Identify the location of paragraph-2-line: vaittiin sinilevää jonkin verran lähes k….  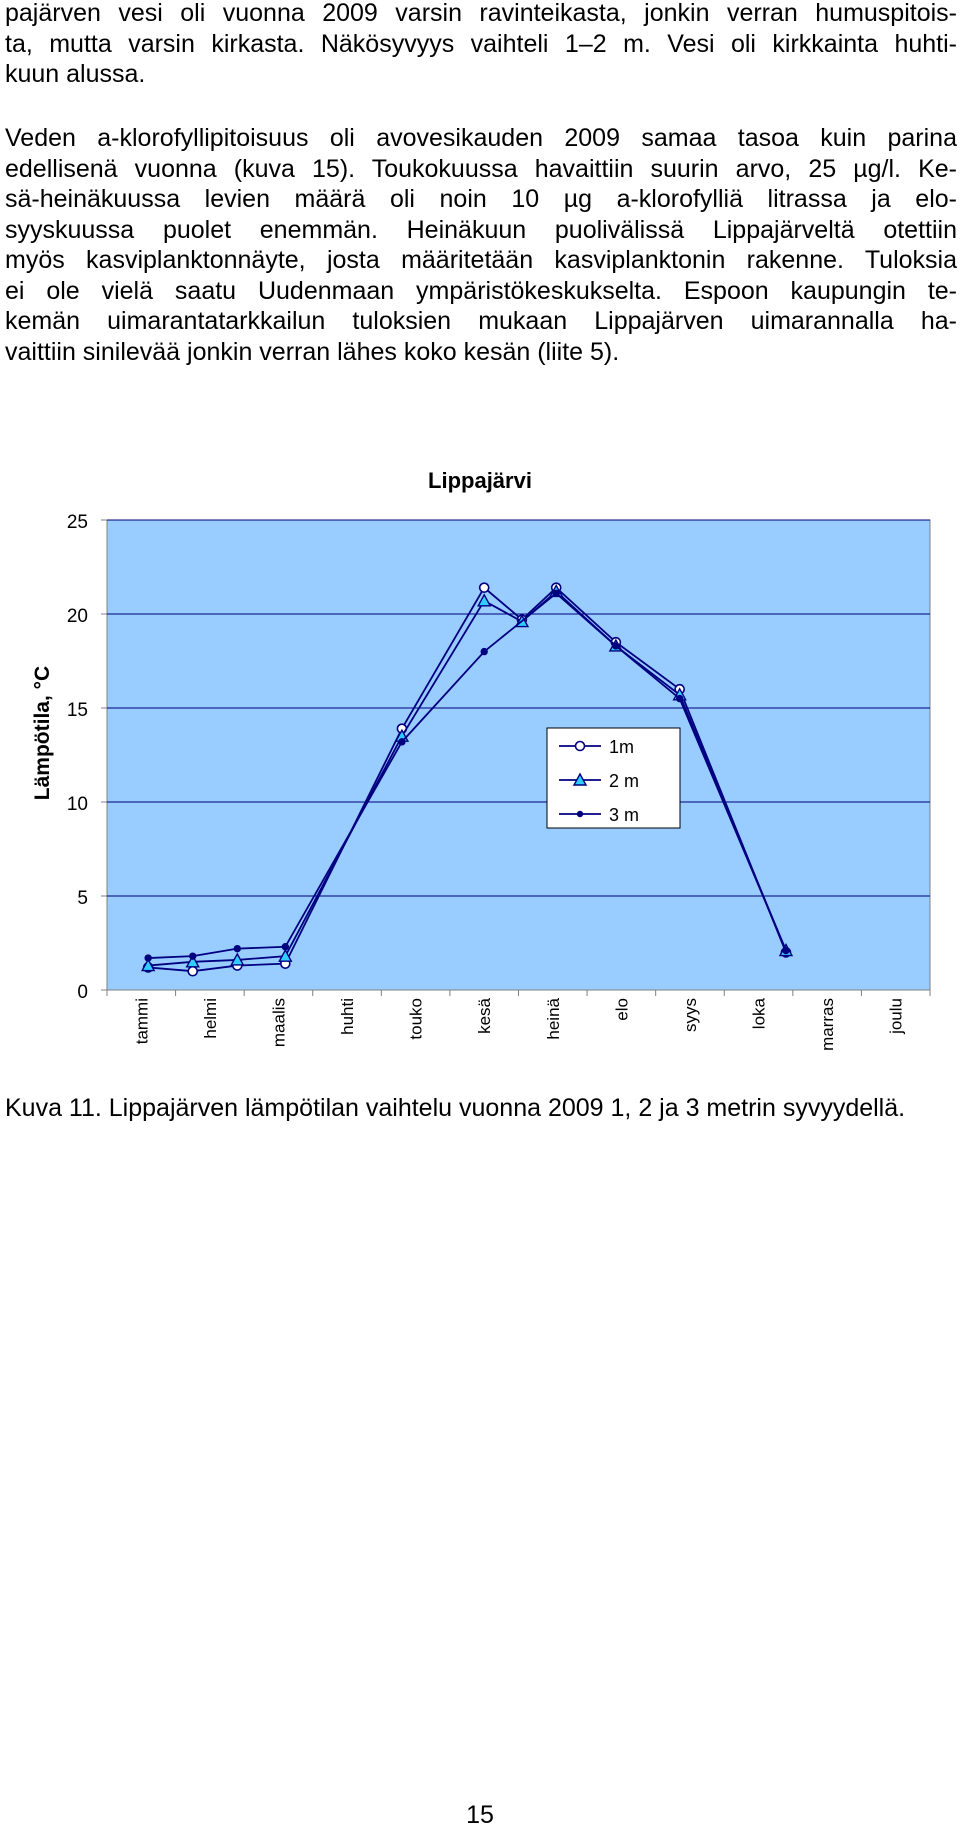
(312, 351).